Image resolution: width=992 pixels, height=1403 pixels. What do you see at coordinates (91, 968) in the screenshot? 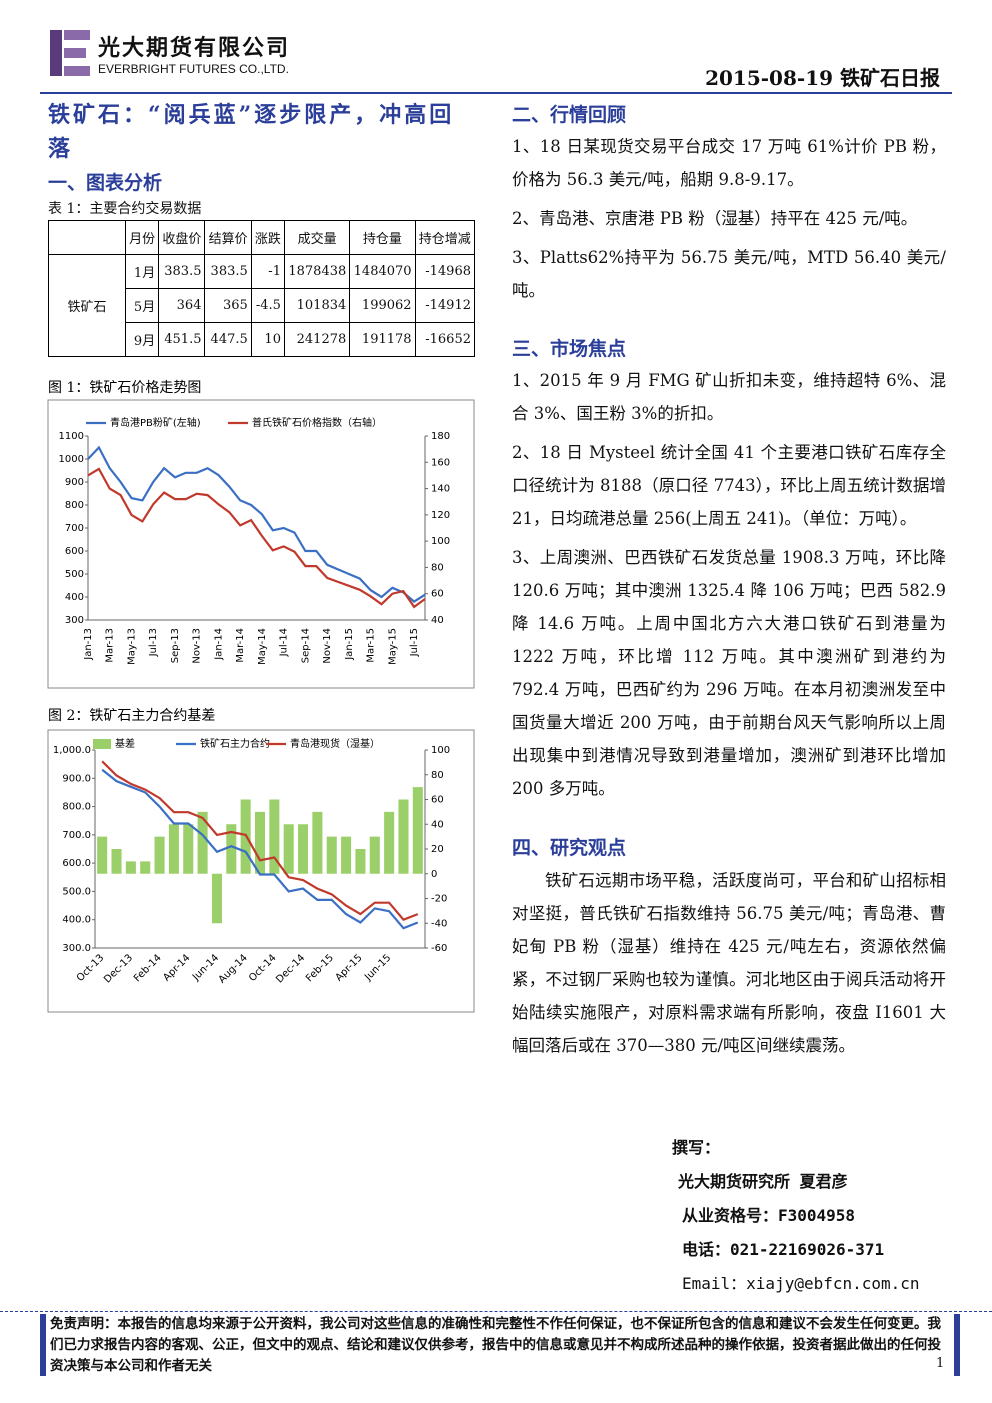
I see `x-tick-label: Oct-13` at bounding box center [91, 968].